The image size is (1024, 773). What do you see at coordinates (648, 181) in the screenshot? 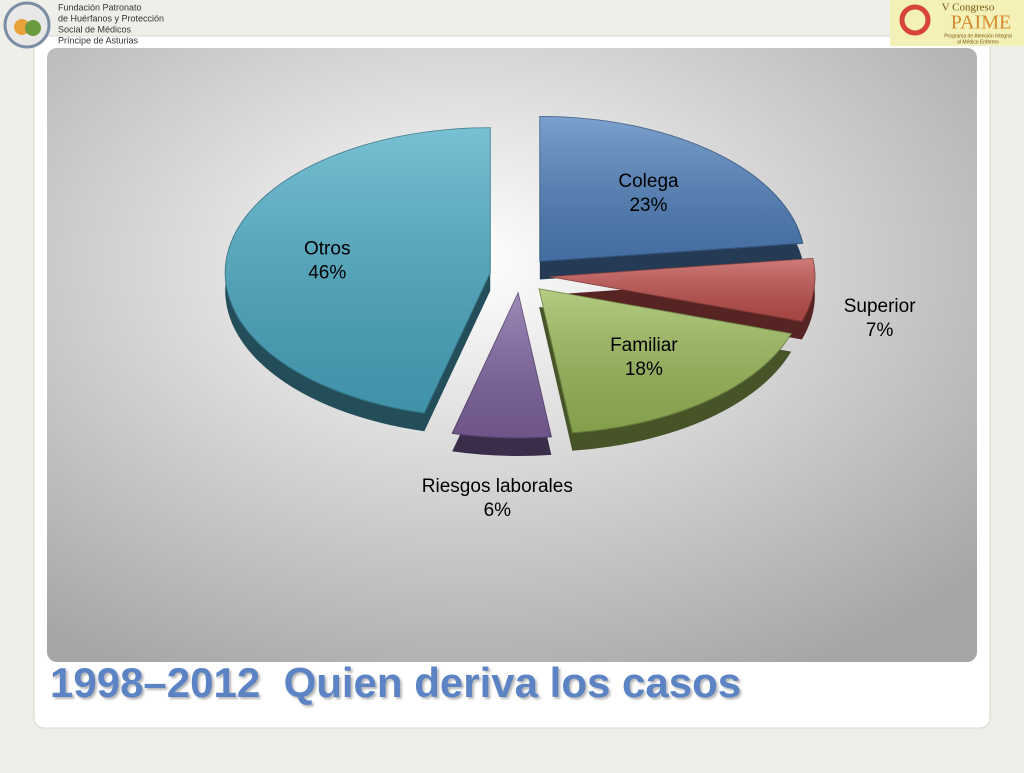
I see `slice-label: Colega` at bounding box center [648, 181].